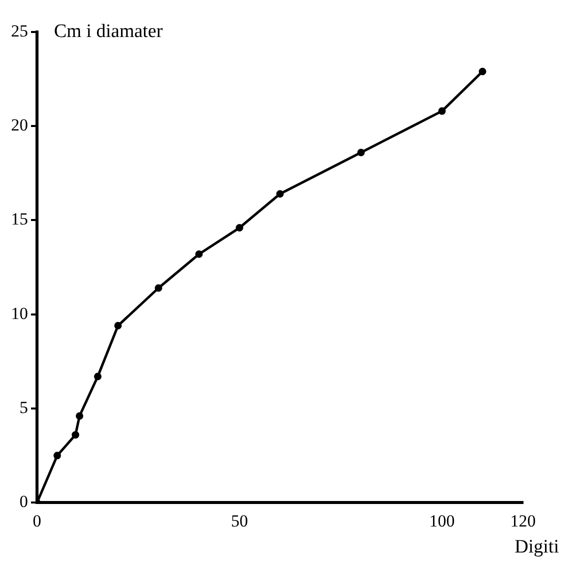  What do you see at coordinates (24, 502) in the screenshot?
I see `y-tick-label: 0` at bounding box center [24, 502].